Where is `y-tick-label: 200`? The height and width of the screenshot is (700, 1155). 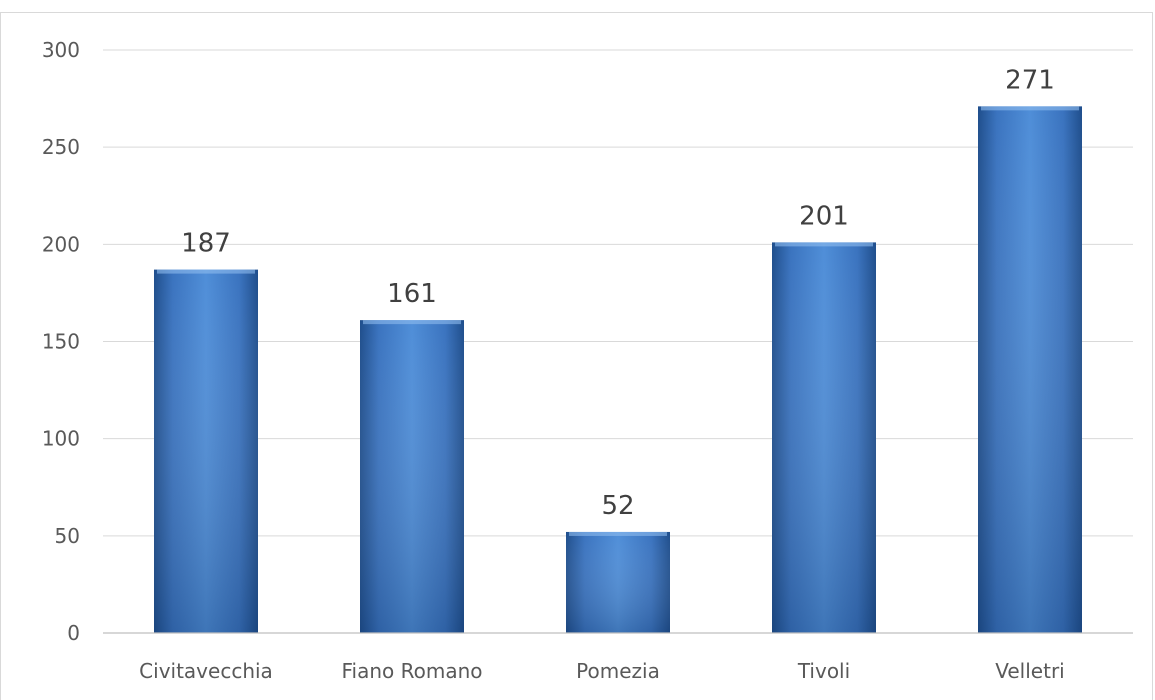 y-tick-label: 200 is located at coordinates (61, 244).